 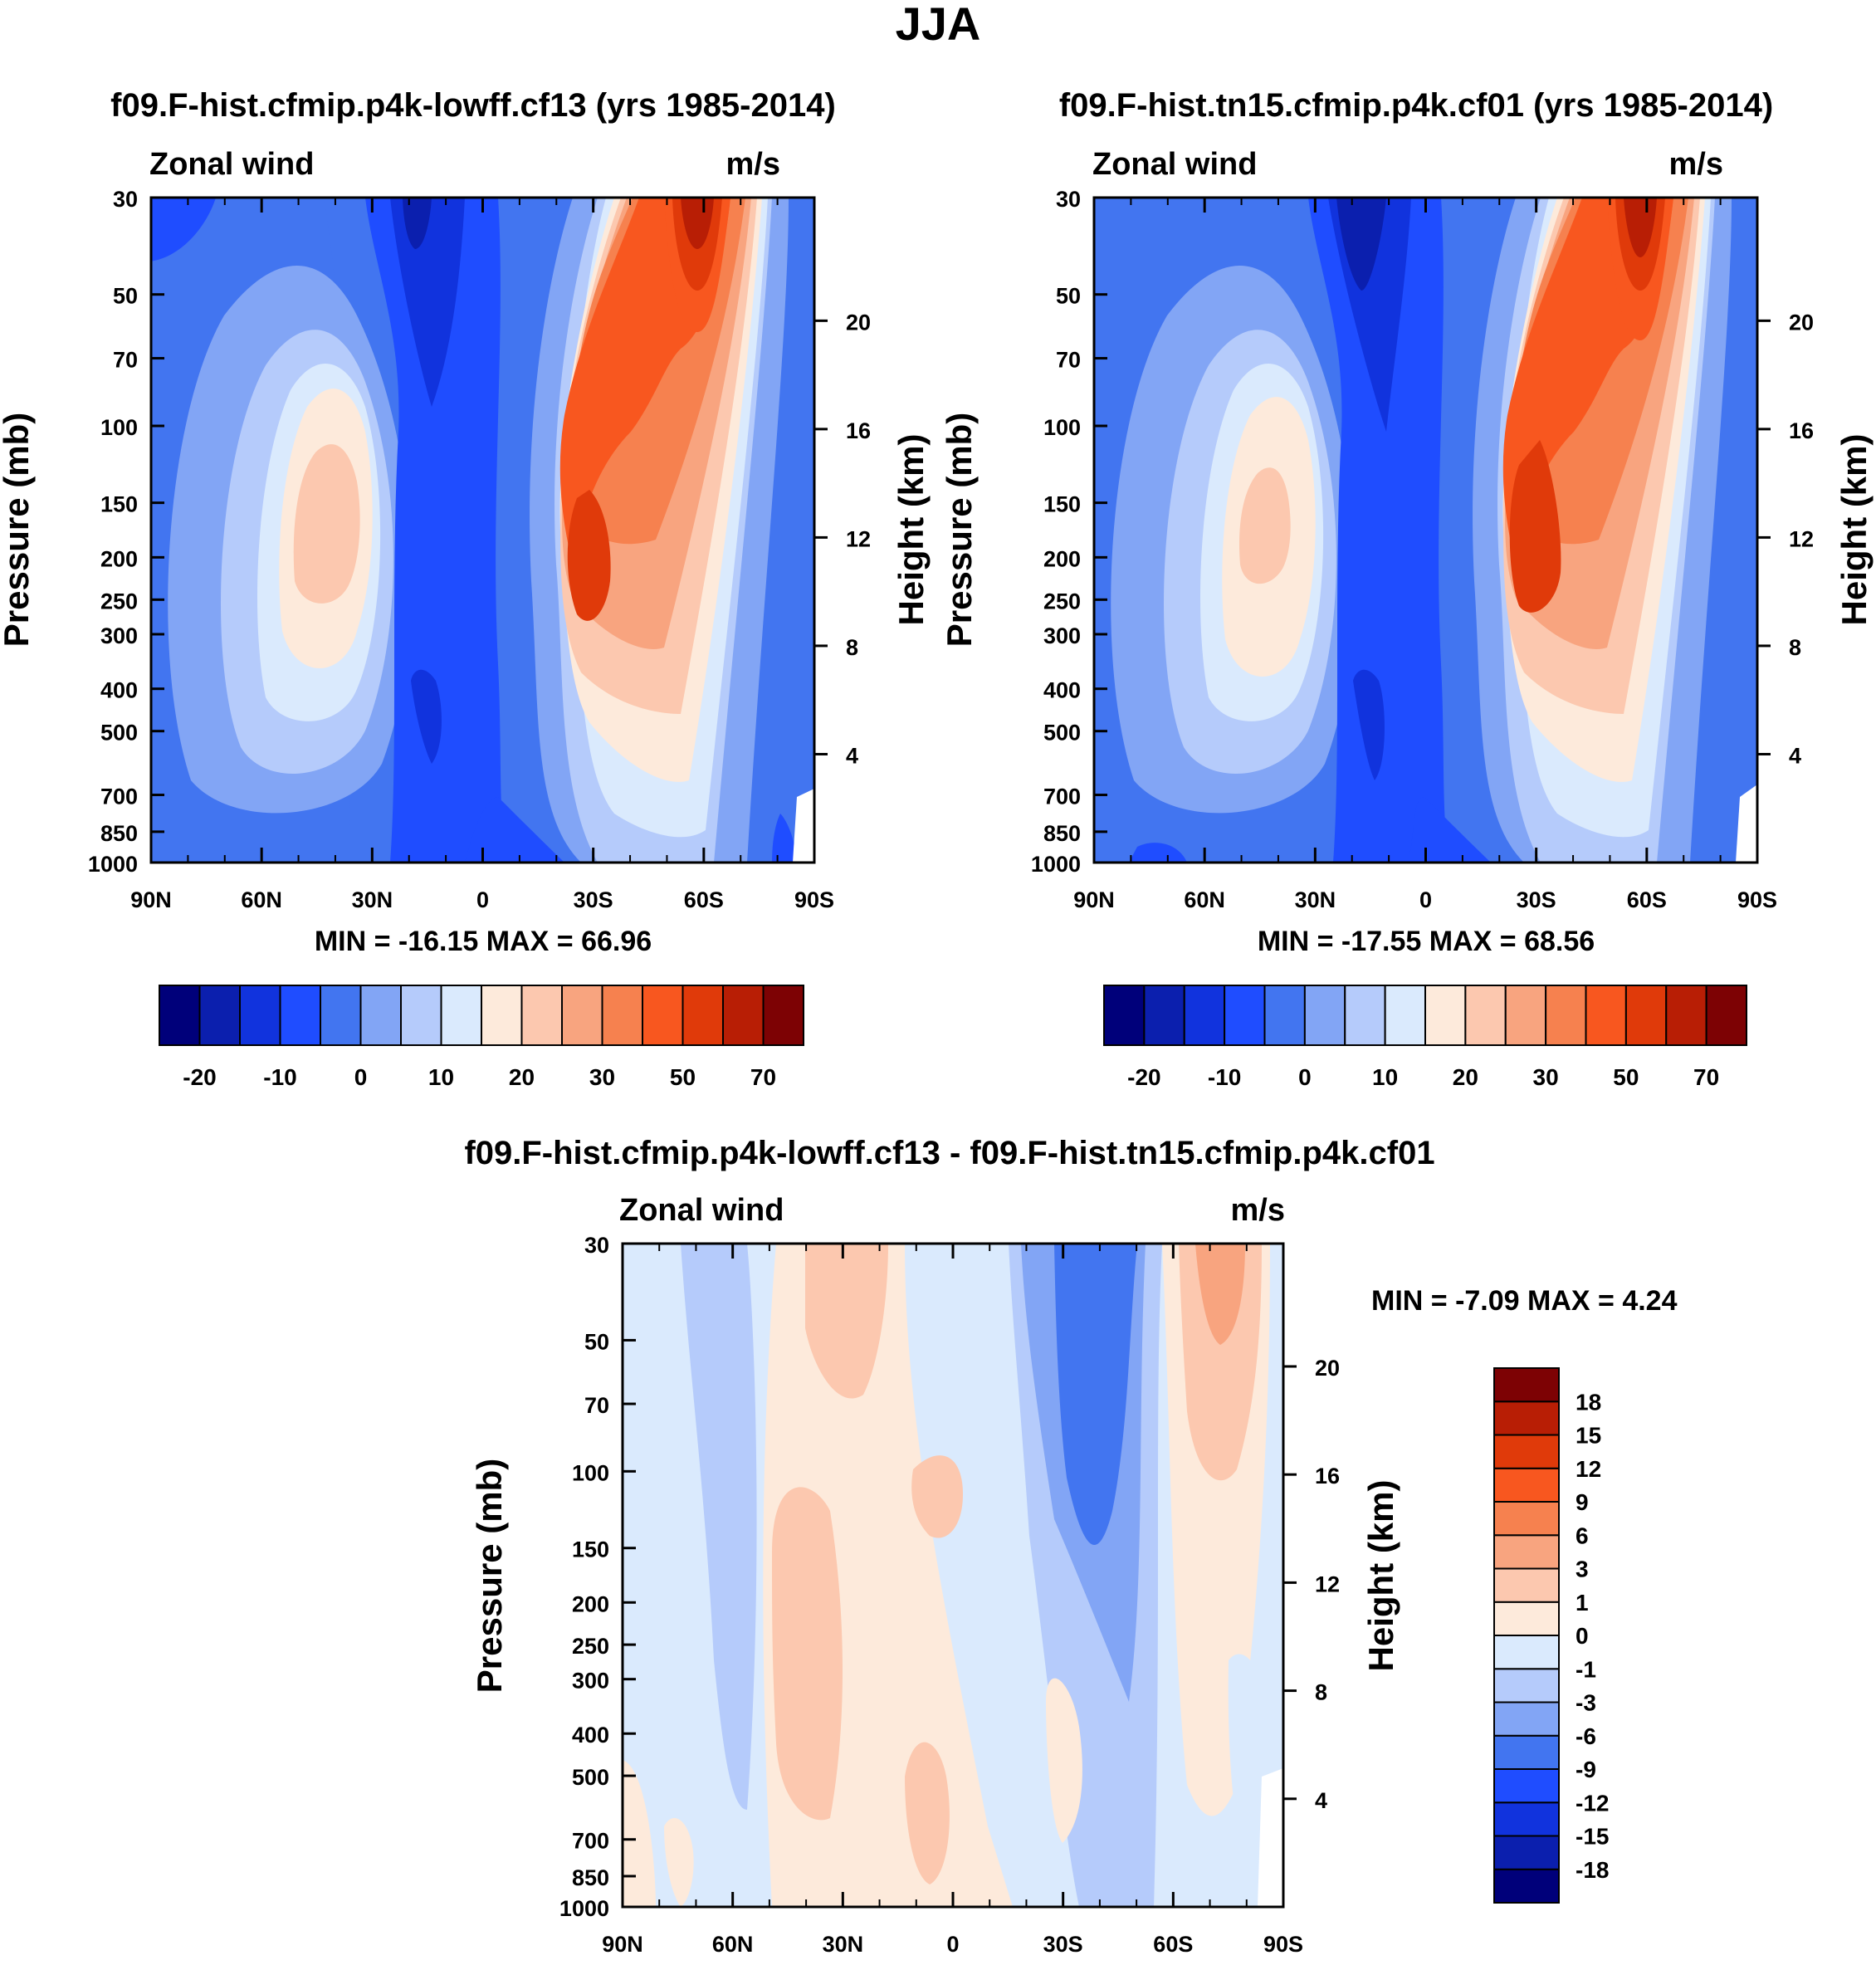 I want to click on colorbar-label: 12, so click(x=1588, y=1469).